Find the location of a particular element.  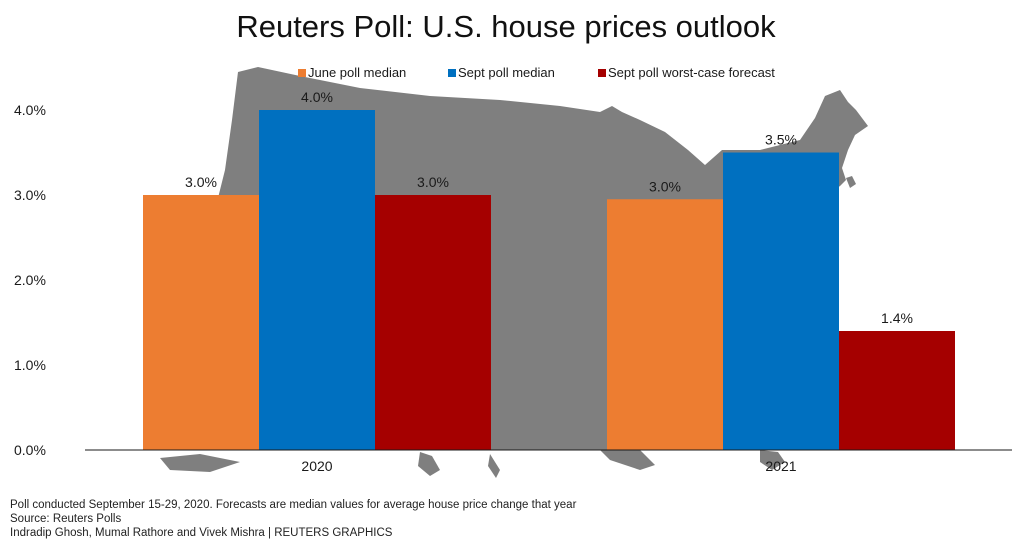

legend-label: Sept poll median is located at coordinates (506, 72).